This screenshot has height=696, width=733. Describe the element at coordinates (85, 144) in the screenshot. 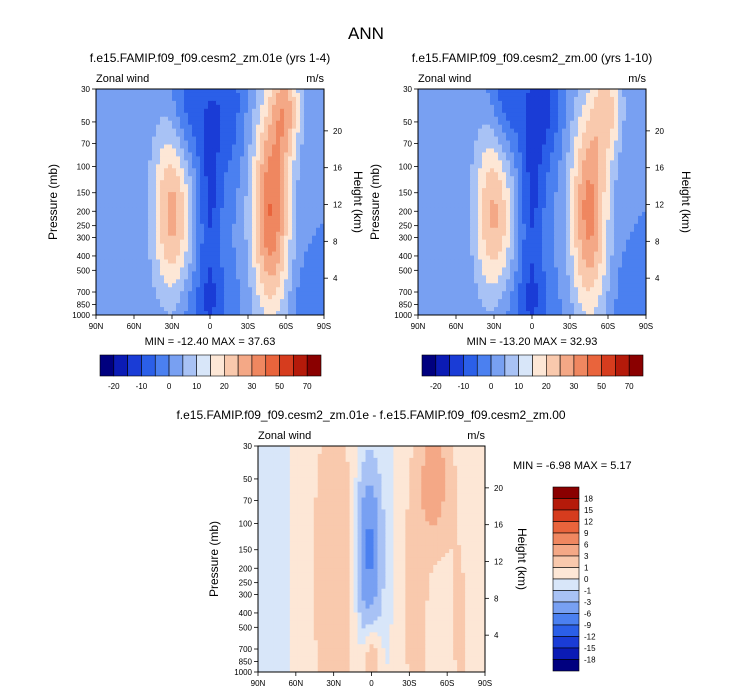

I see `y-tick-label: 70` at that location.